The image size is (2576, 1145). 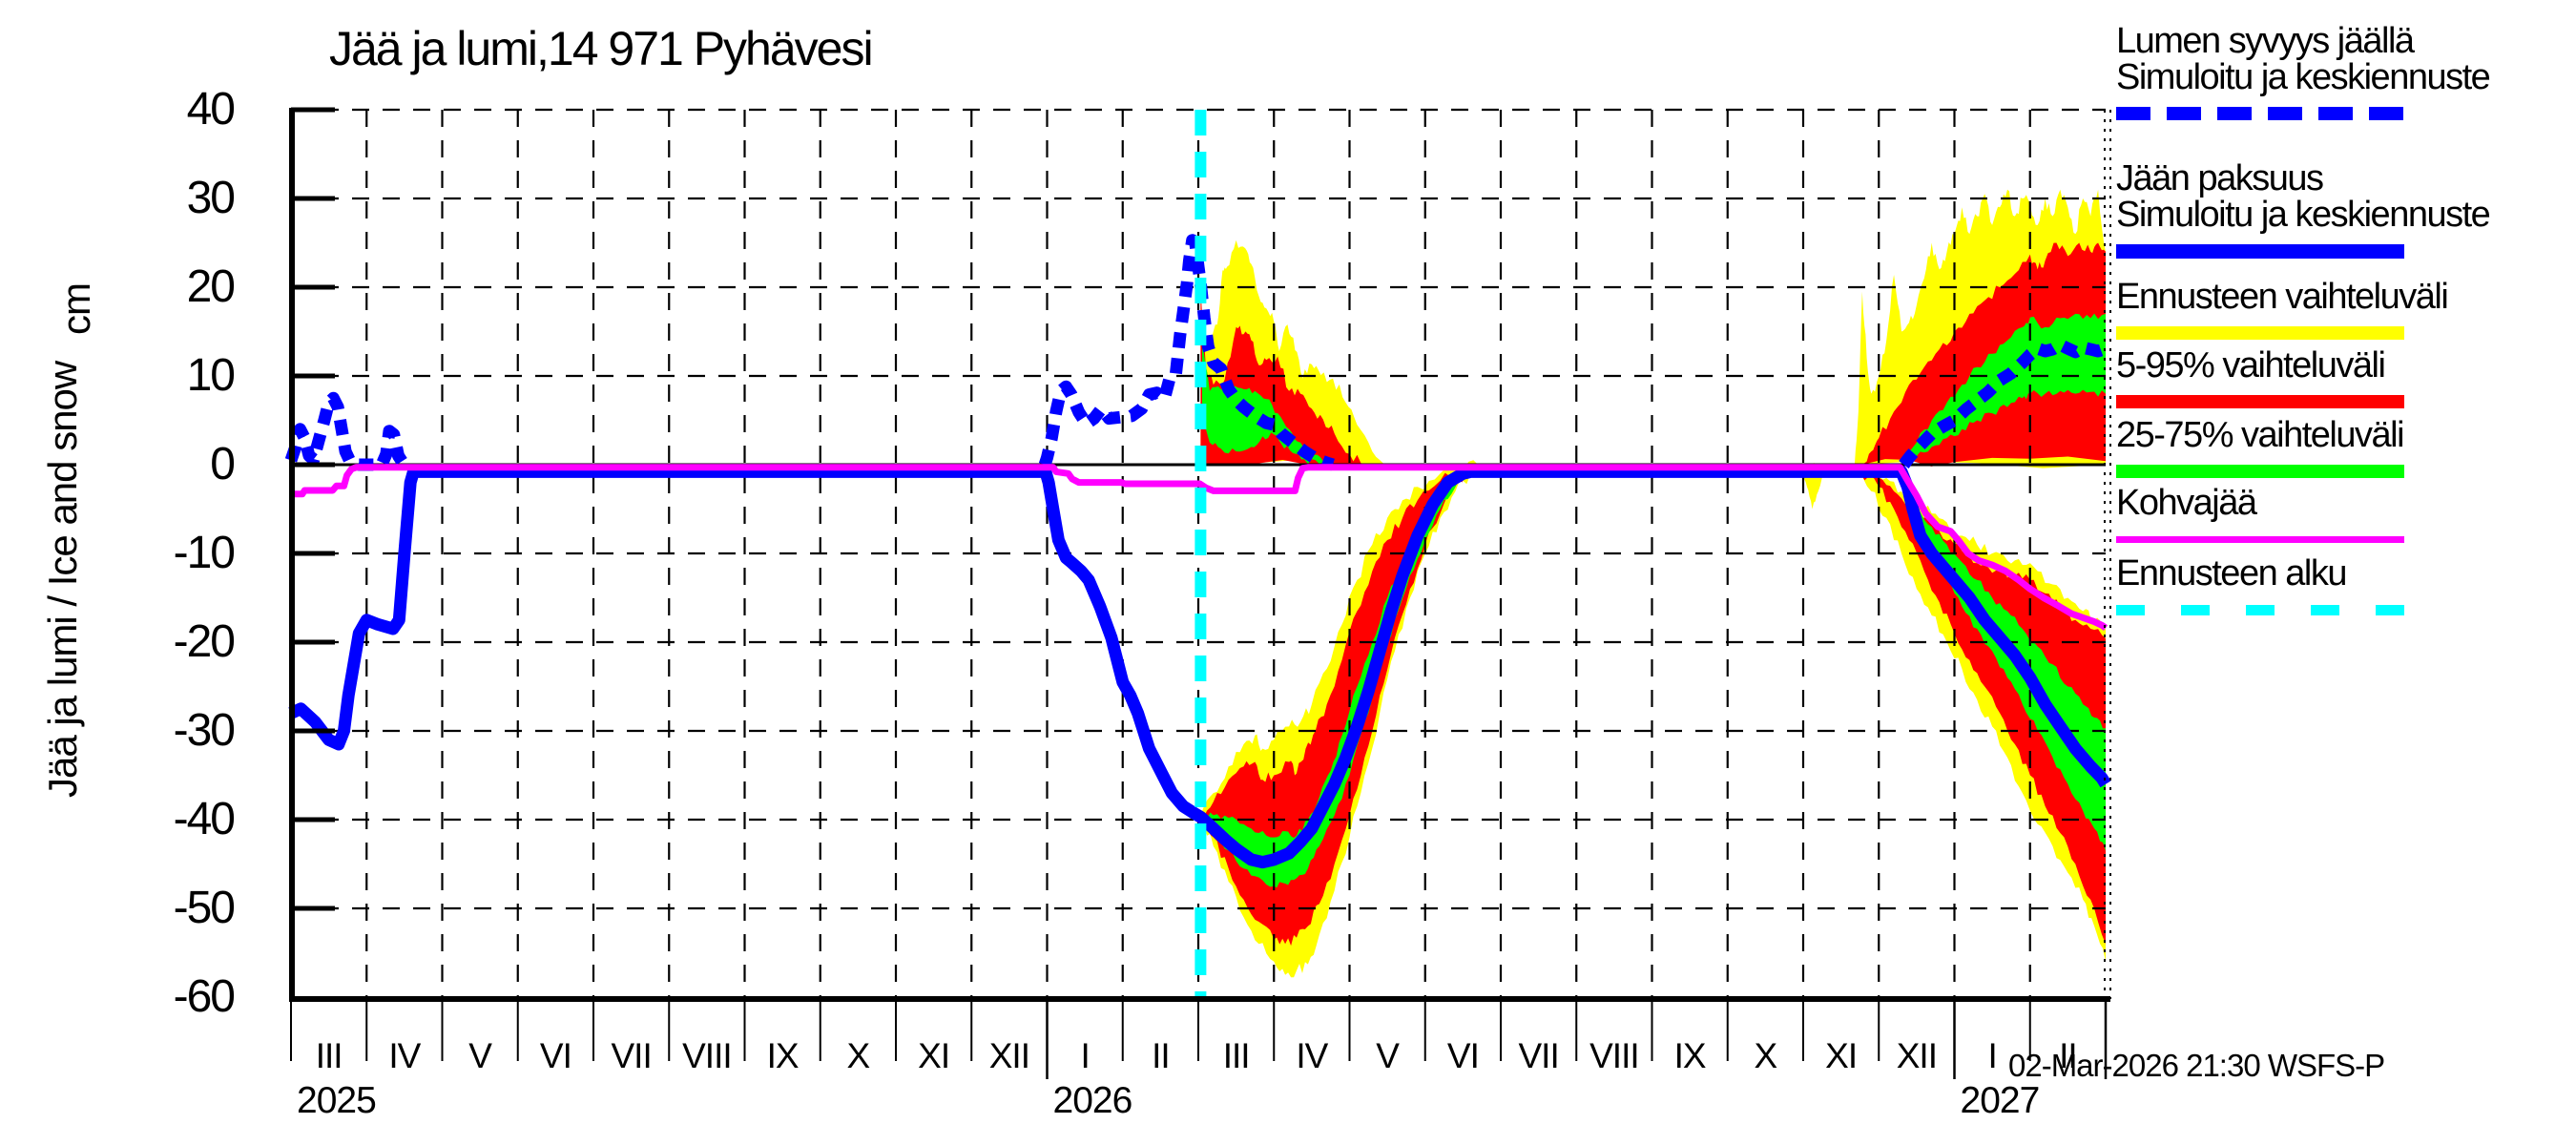 I want to click on legend-label: Ennusteen vaihteluväli, so click(x=2282, y=297).